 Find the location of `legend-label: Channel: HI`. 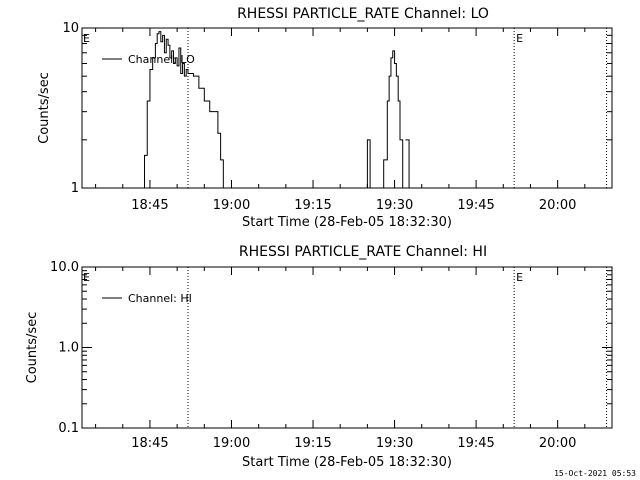

legend-label: Channel: HI is located at coordinates (160, 298).